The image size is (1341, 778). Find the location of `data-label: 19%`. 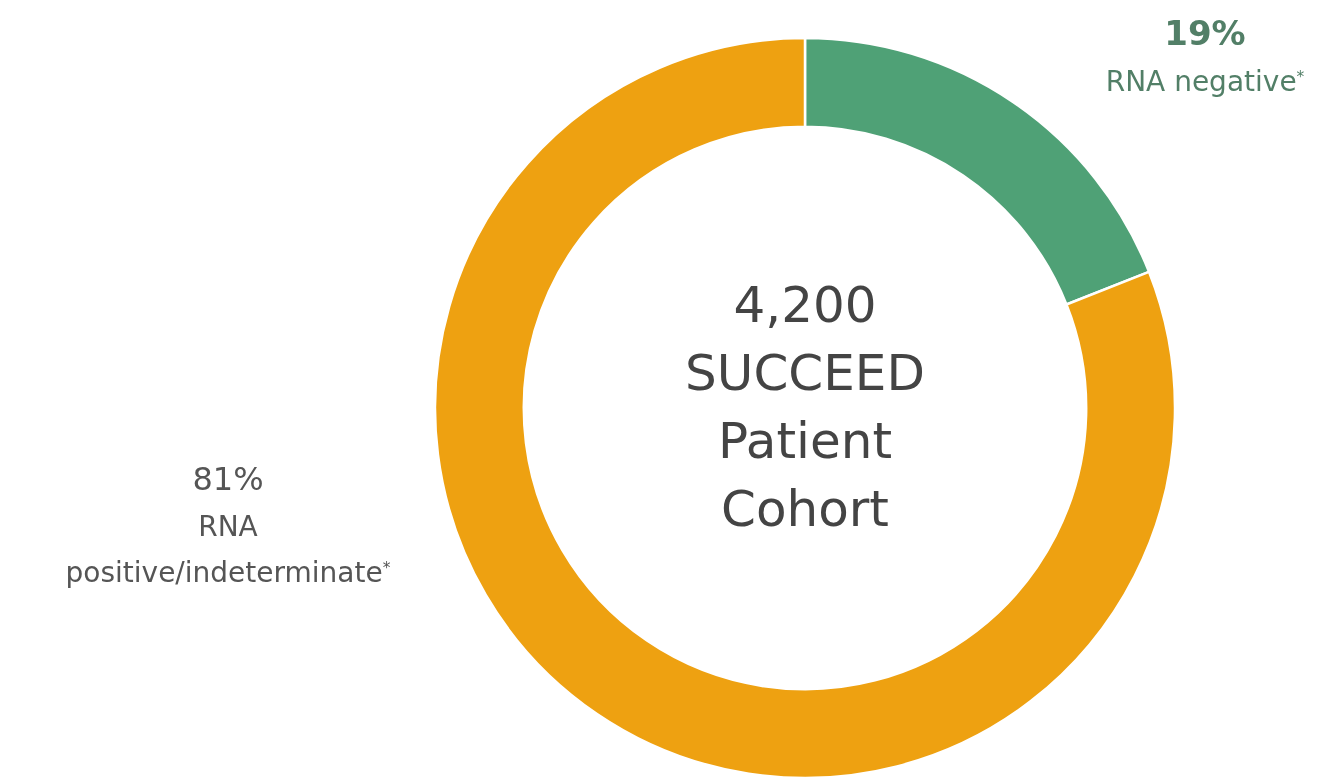

data-label: 19% is located at coordinates (1205, 33).